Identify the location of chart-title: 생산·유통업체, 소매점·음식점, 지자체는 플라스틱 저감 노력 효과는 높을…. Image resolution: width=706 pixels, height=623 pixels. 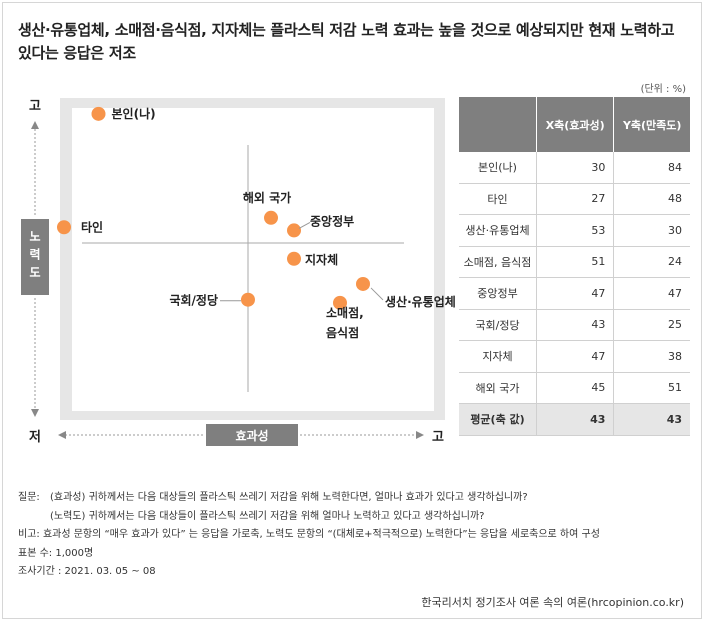
(346, 41).